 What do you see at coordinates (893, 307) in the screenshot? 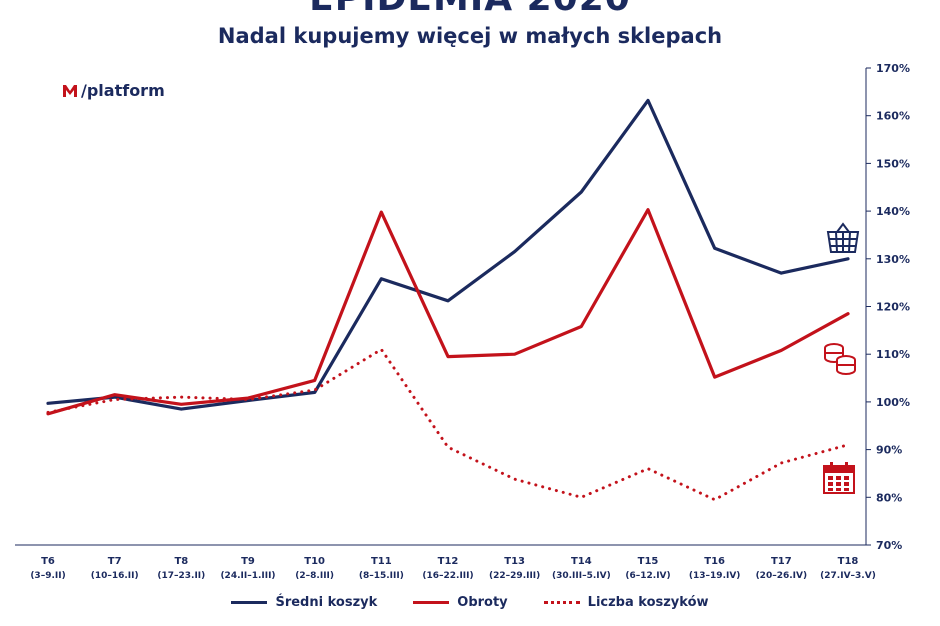
I see `y-tick-label: 120%` at bounding box center [893, 307].